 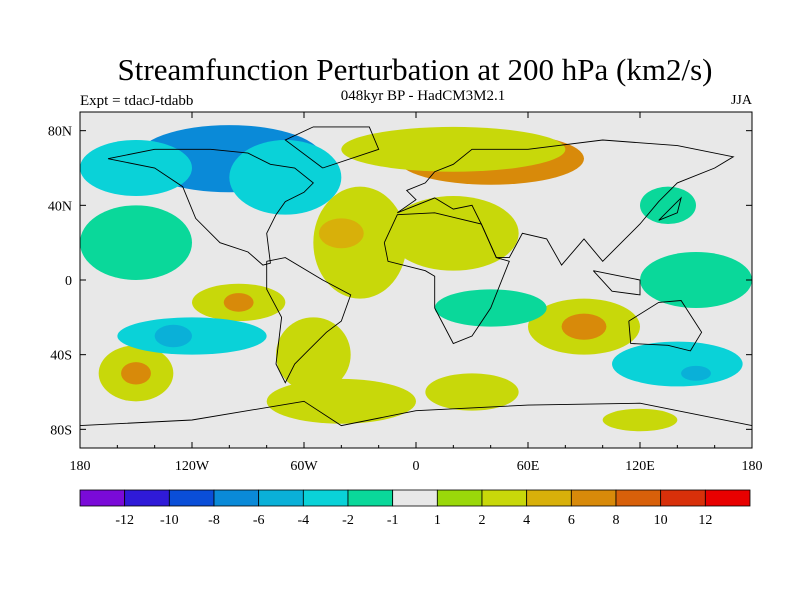 What do you see at coordinates (68, 281) in the screenshot?
I see `y-tick-label-2: 0` at bounding box center [68, 281].